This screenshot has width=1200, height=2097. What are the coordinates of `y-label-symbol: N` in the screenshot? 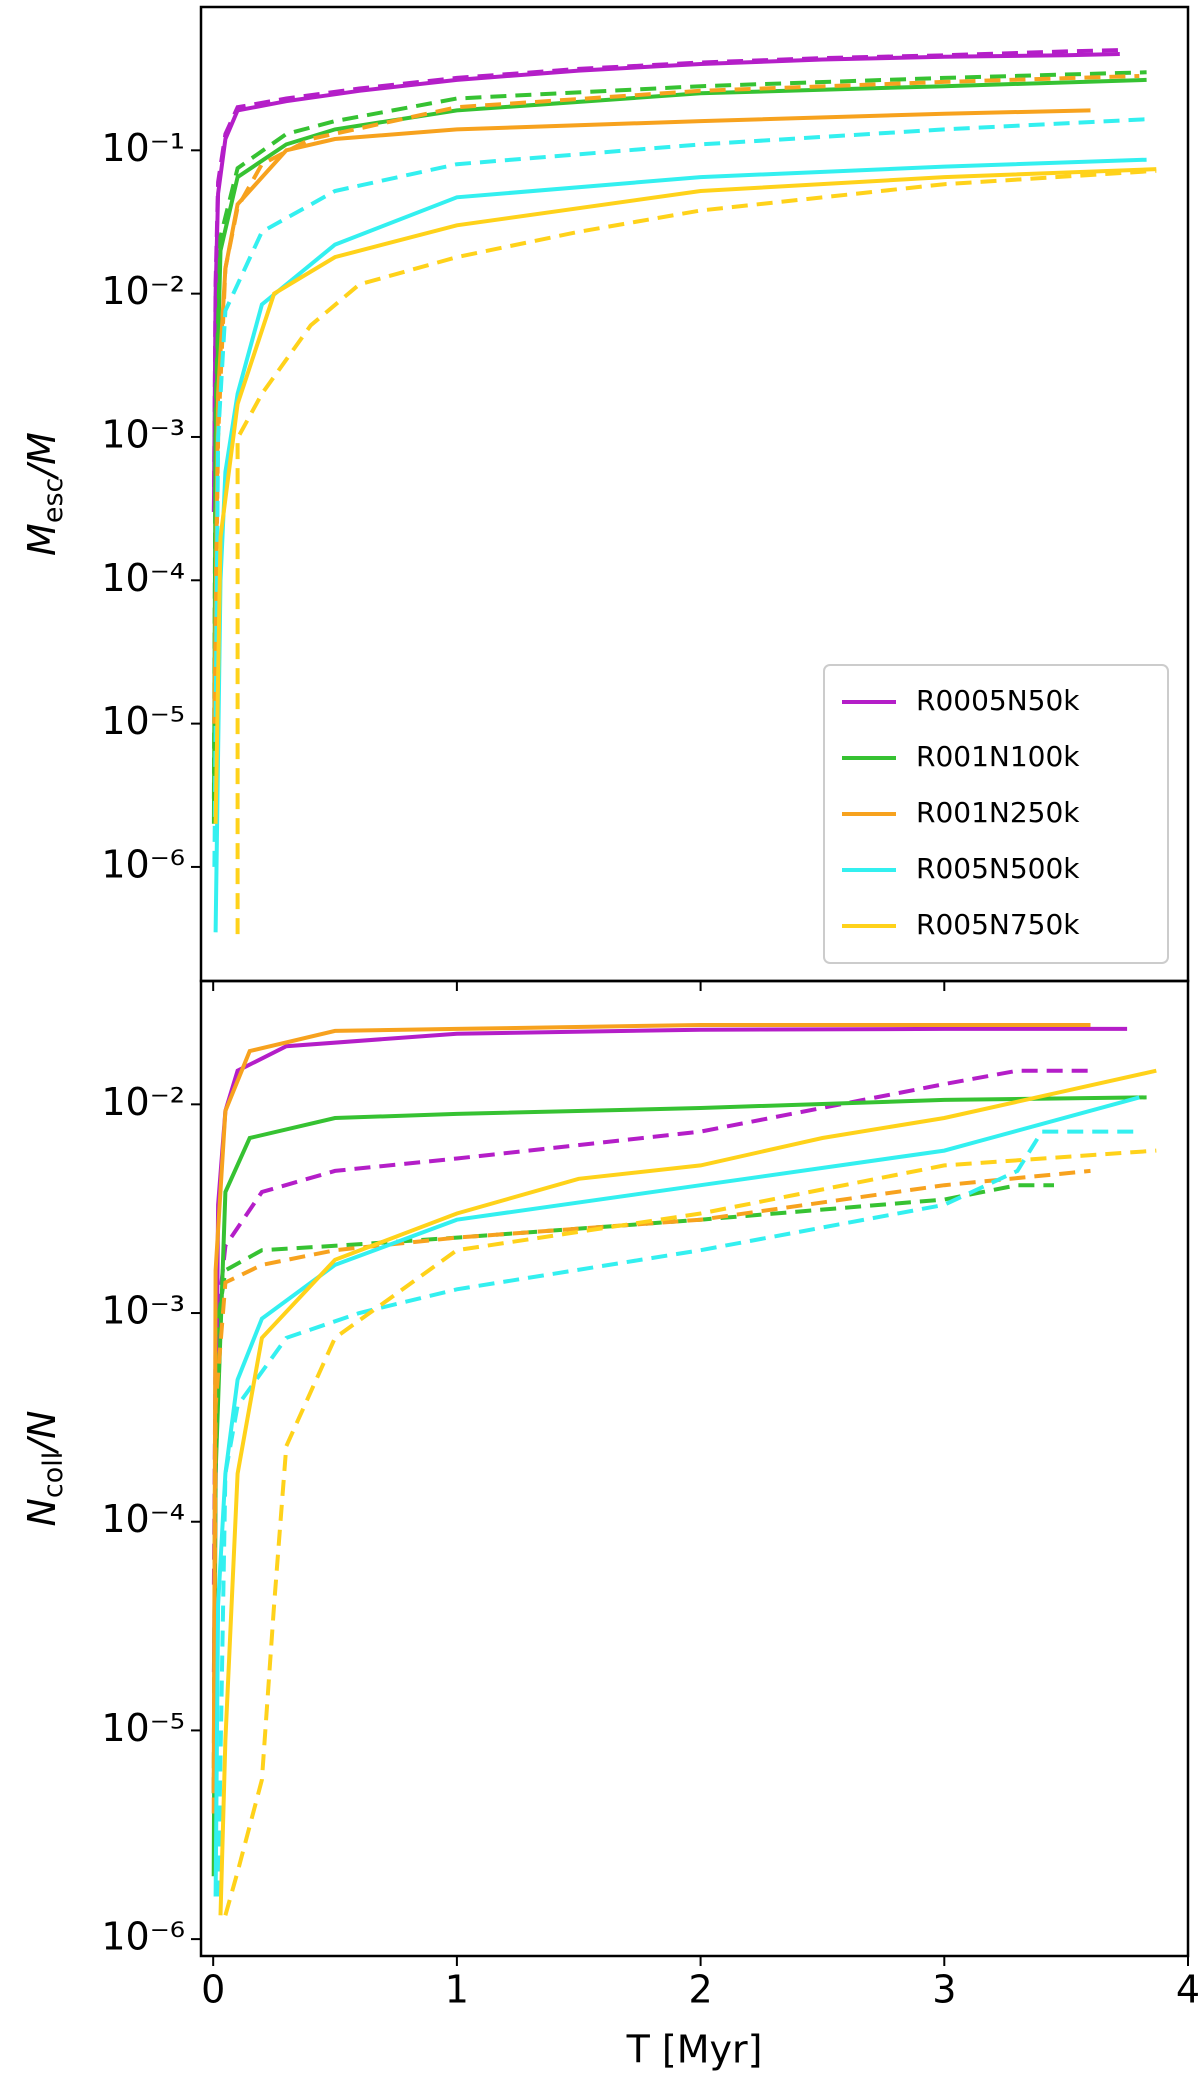 It's located at (42, 1512).